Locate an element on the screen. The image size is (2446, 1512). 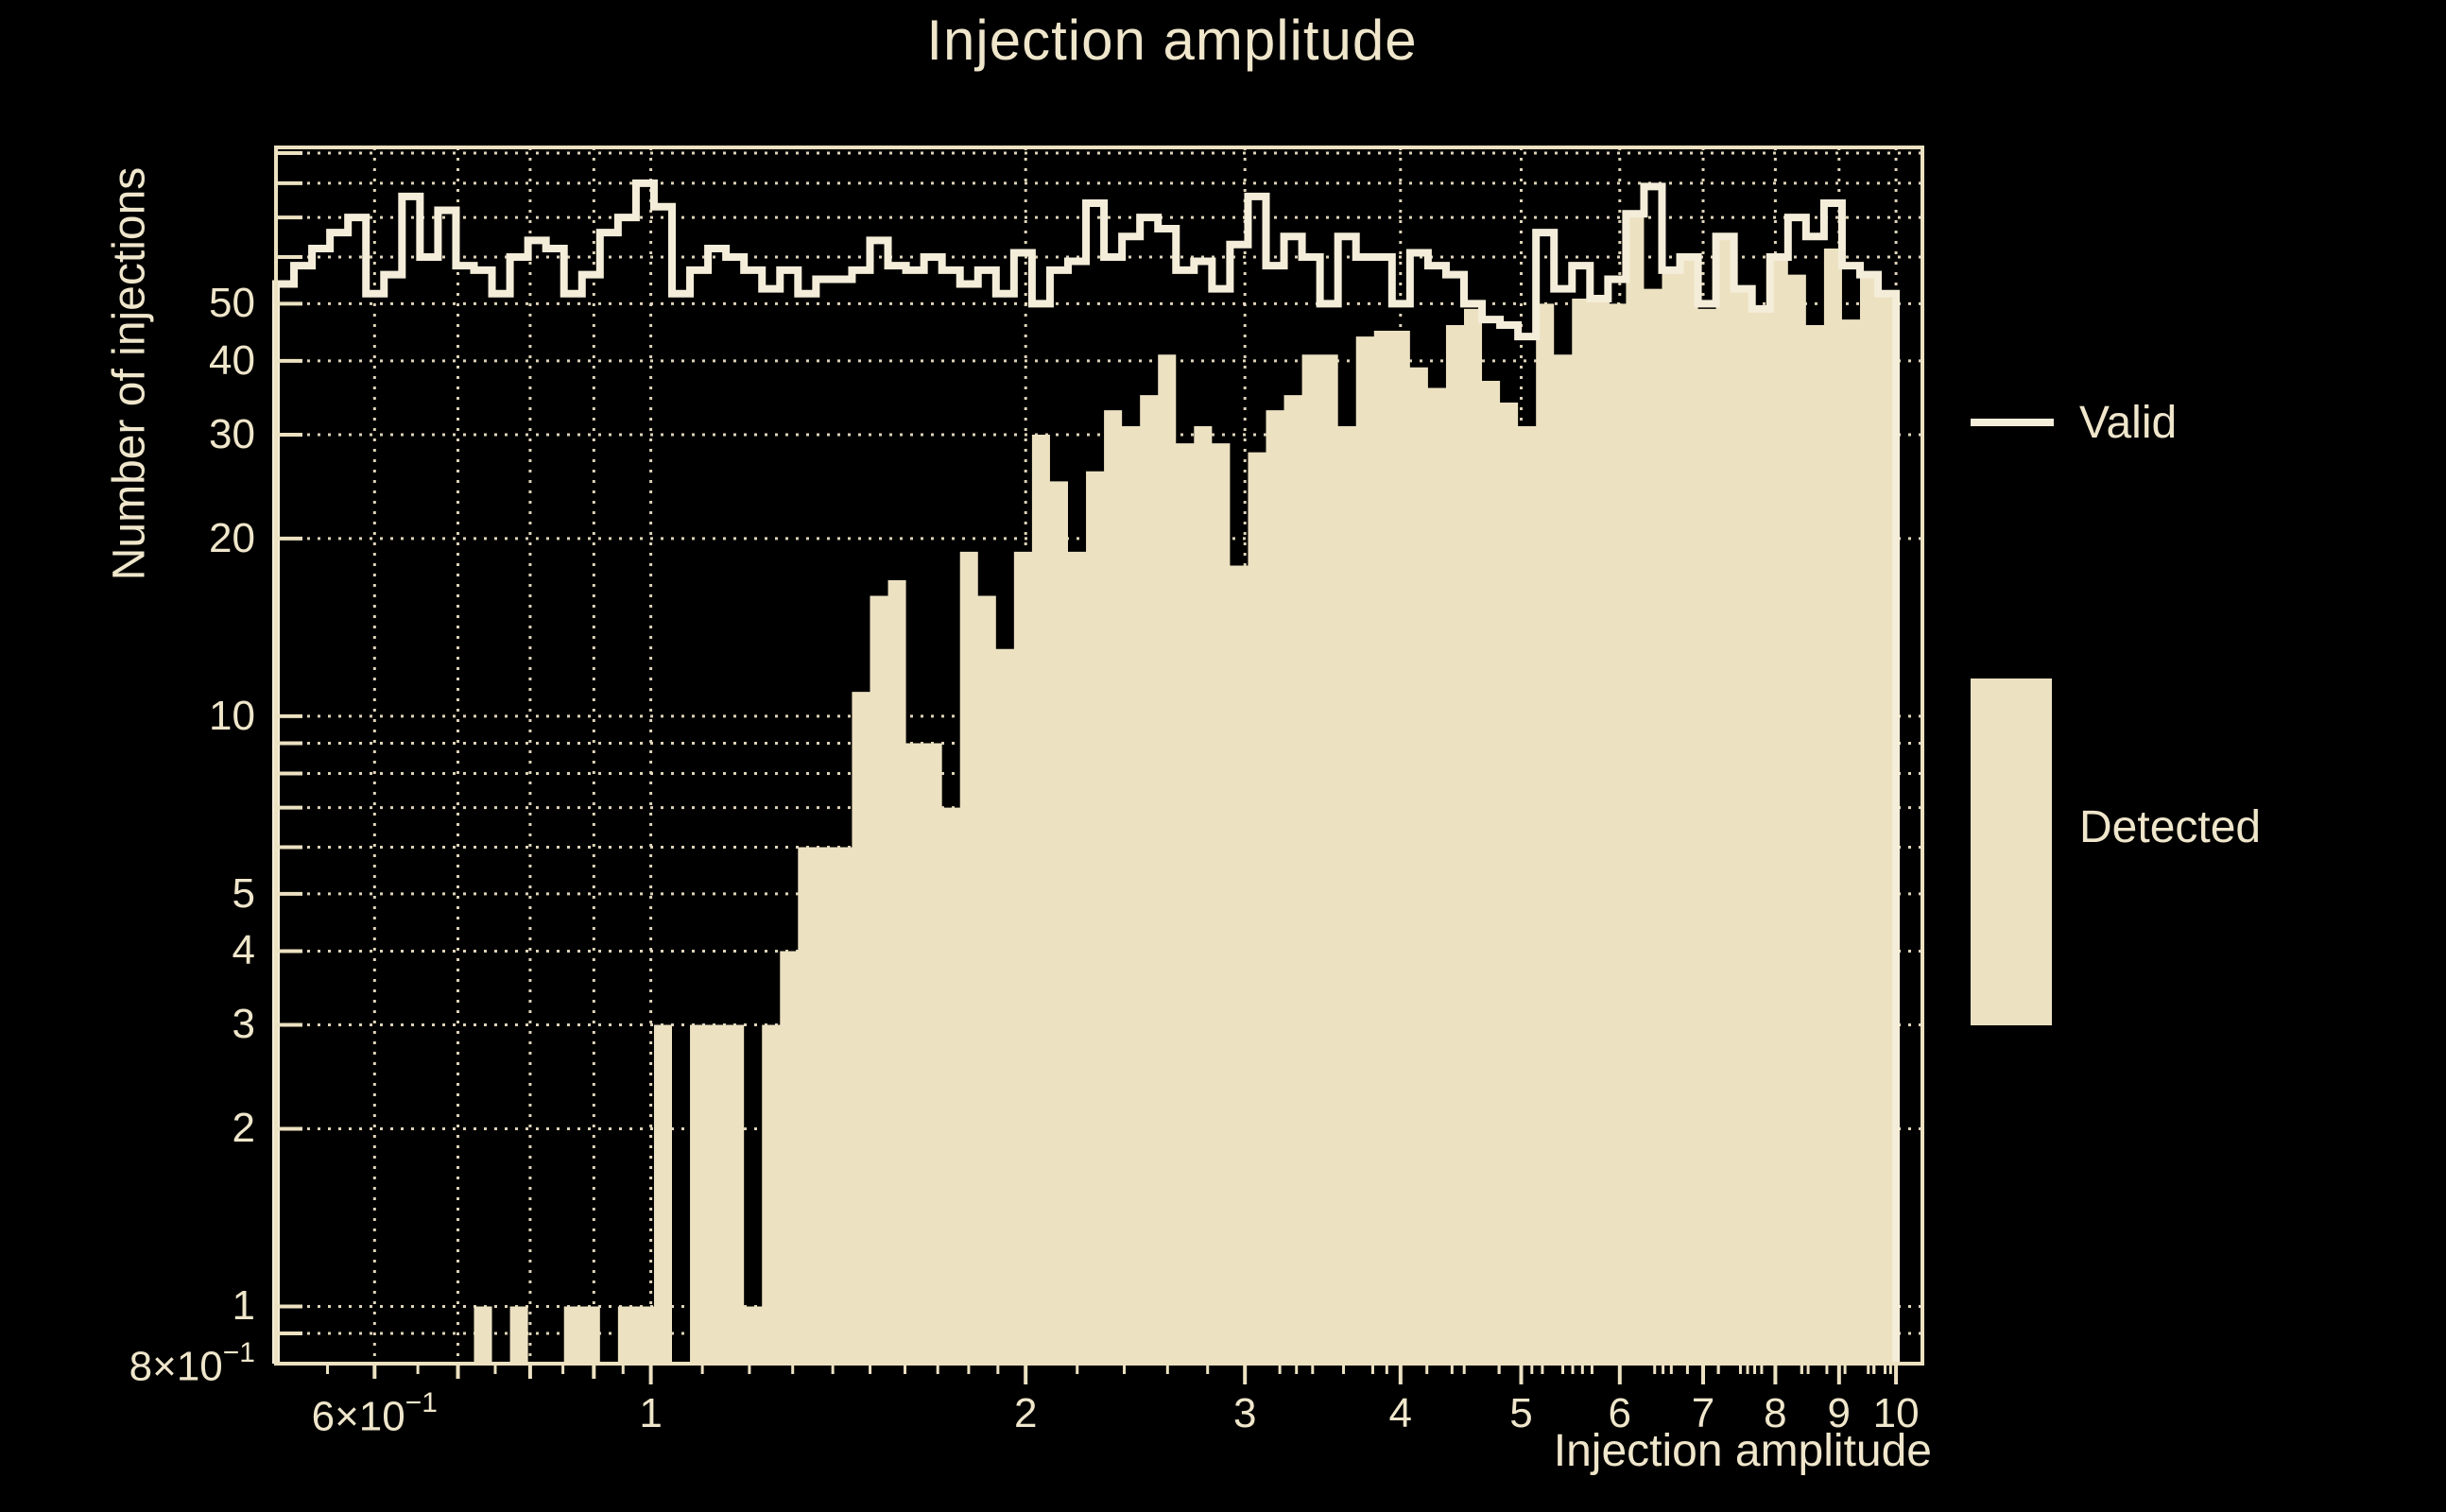
y-tick-label: 1 is located at coordinates (243, 1306).